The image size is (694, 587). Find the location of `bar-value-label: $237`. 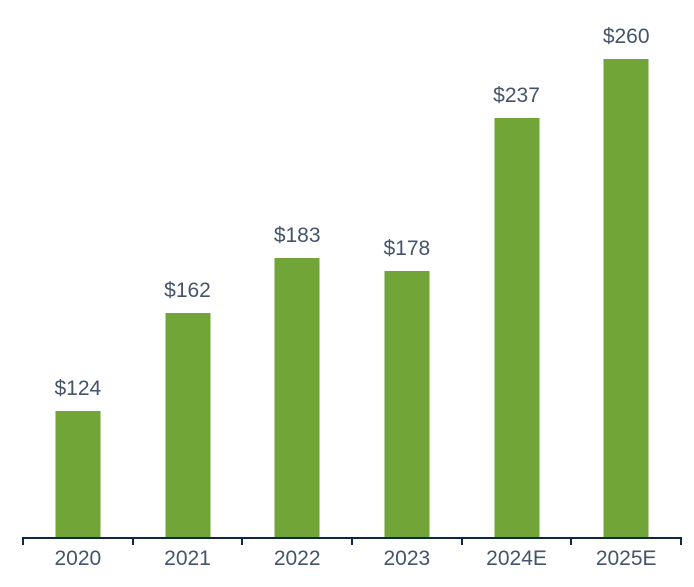

bar-value-label: $237 is located at coordinates (516, 96).